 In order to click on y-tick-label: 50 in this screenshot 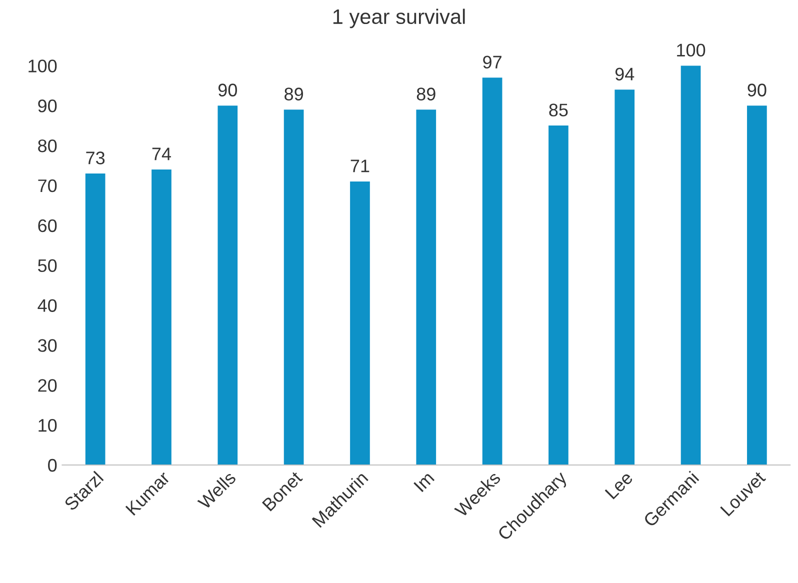, I will do `click(47, 265)`.